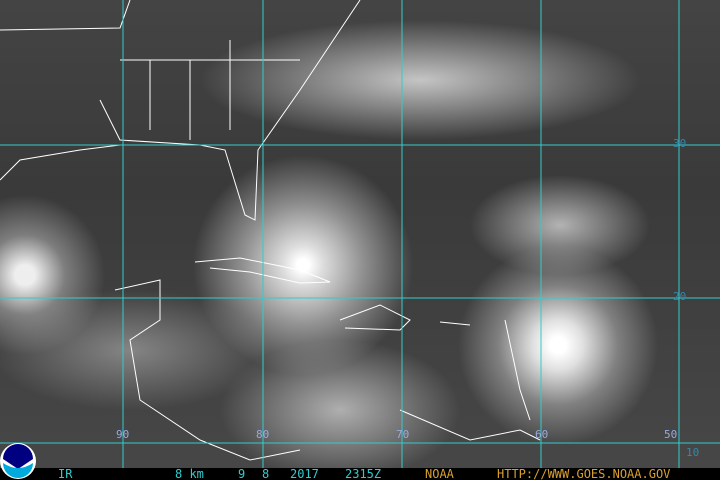 Image resolution: width=720 pixels, height=480 pixels. I want to click on noaa-logo-icon, so click(18, 461).